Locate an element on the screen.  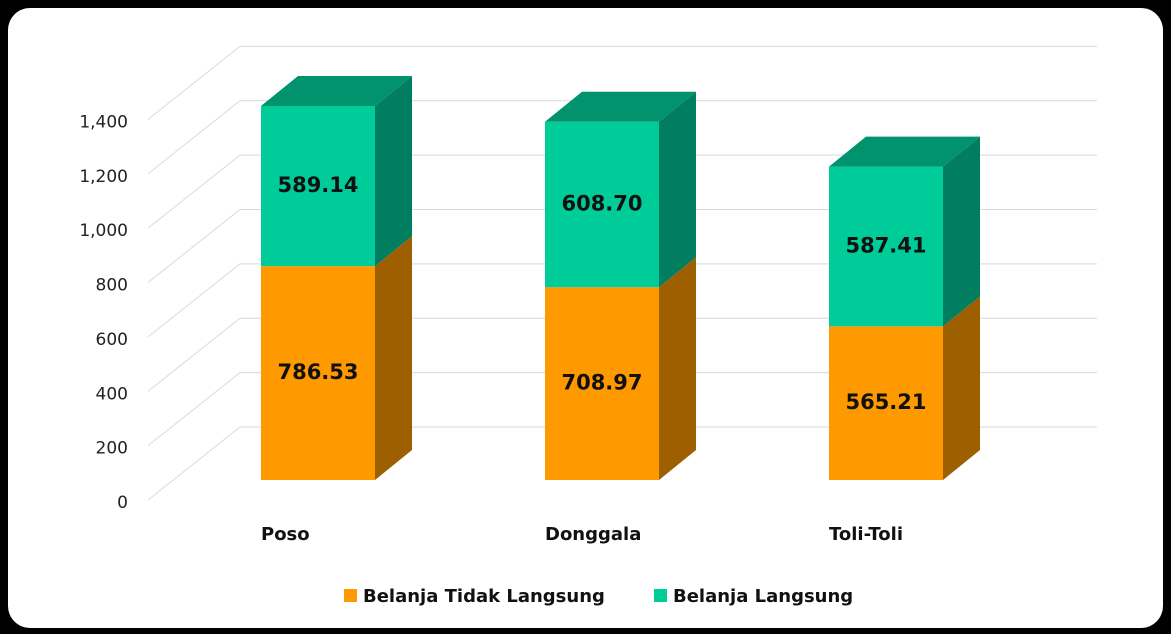
data-label: 587.41 is located at coordinates (885, 245).